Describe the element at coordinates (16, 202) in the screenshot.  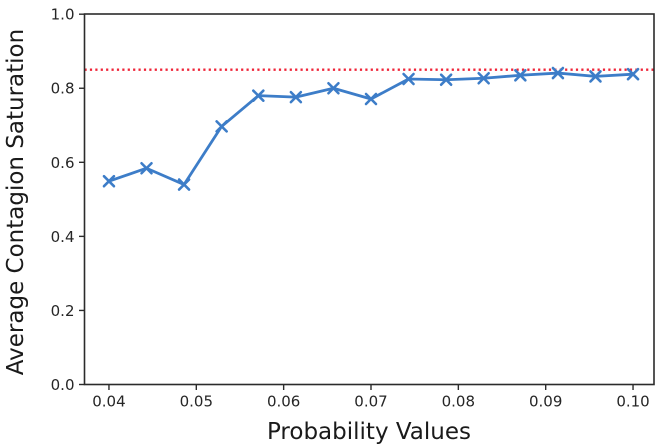
I see `y-axis-label: Average Contagion Saturation` at that location.